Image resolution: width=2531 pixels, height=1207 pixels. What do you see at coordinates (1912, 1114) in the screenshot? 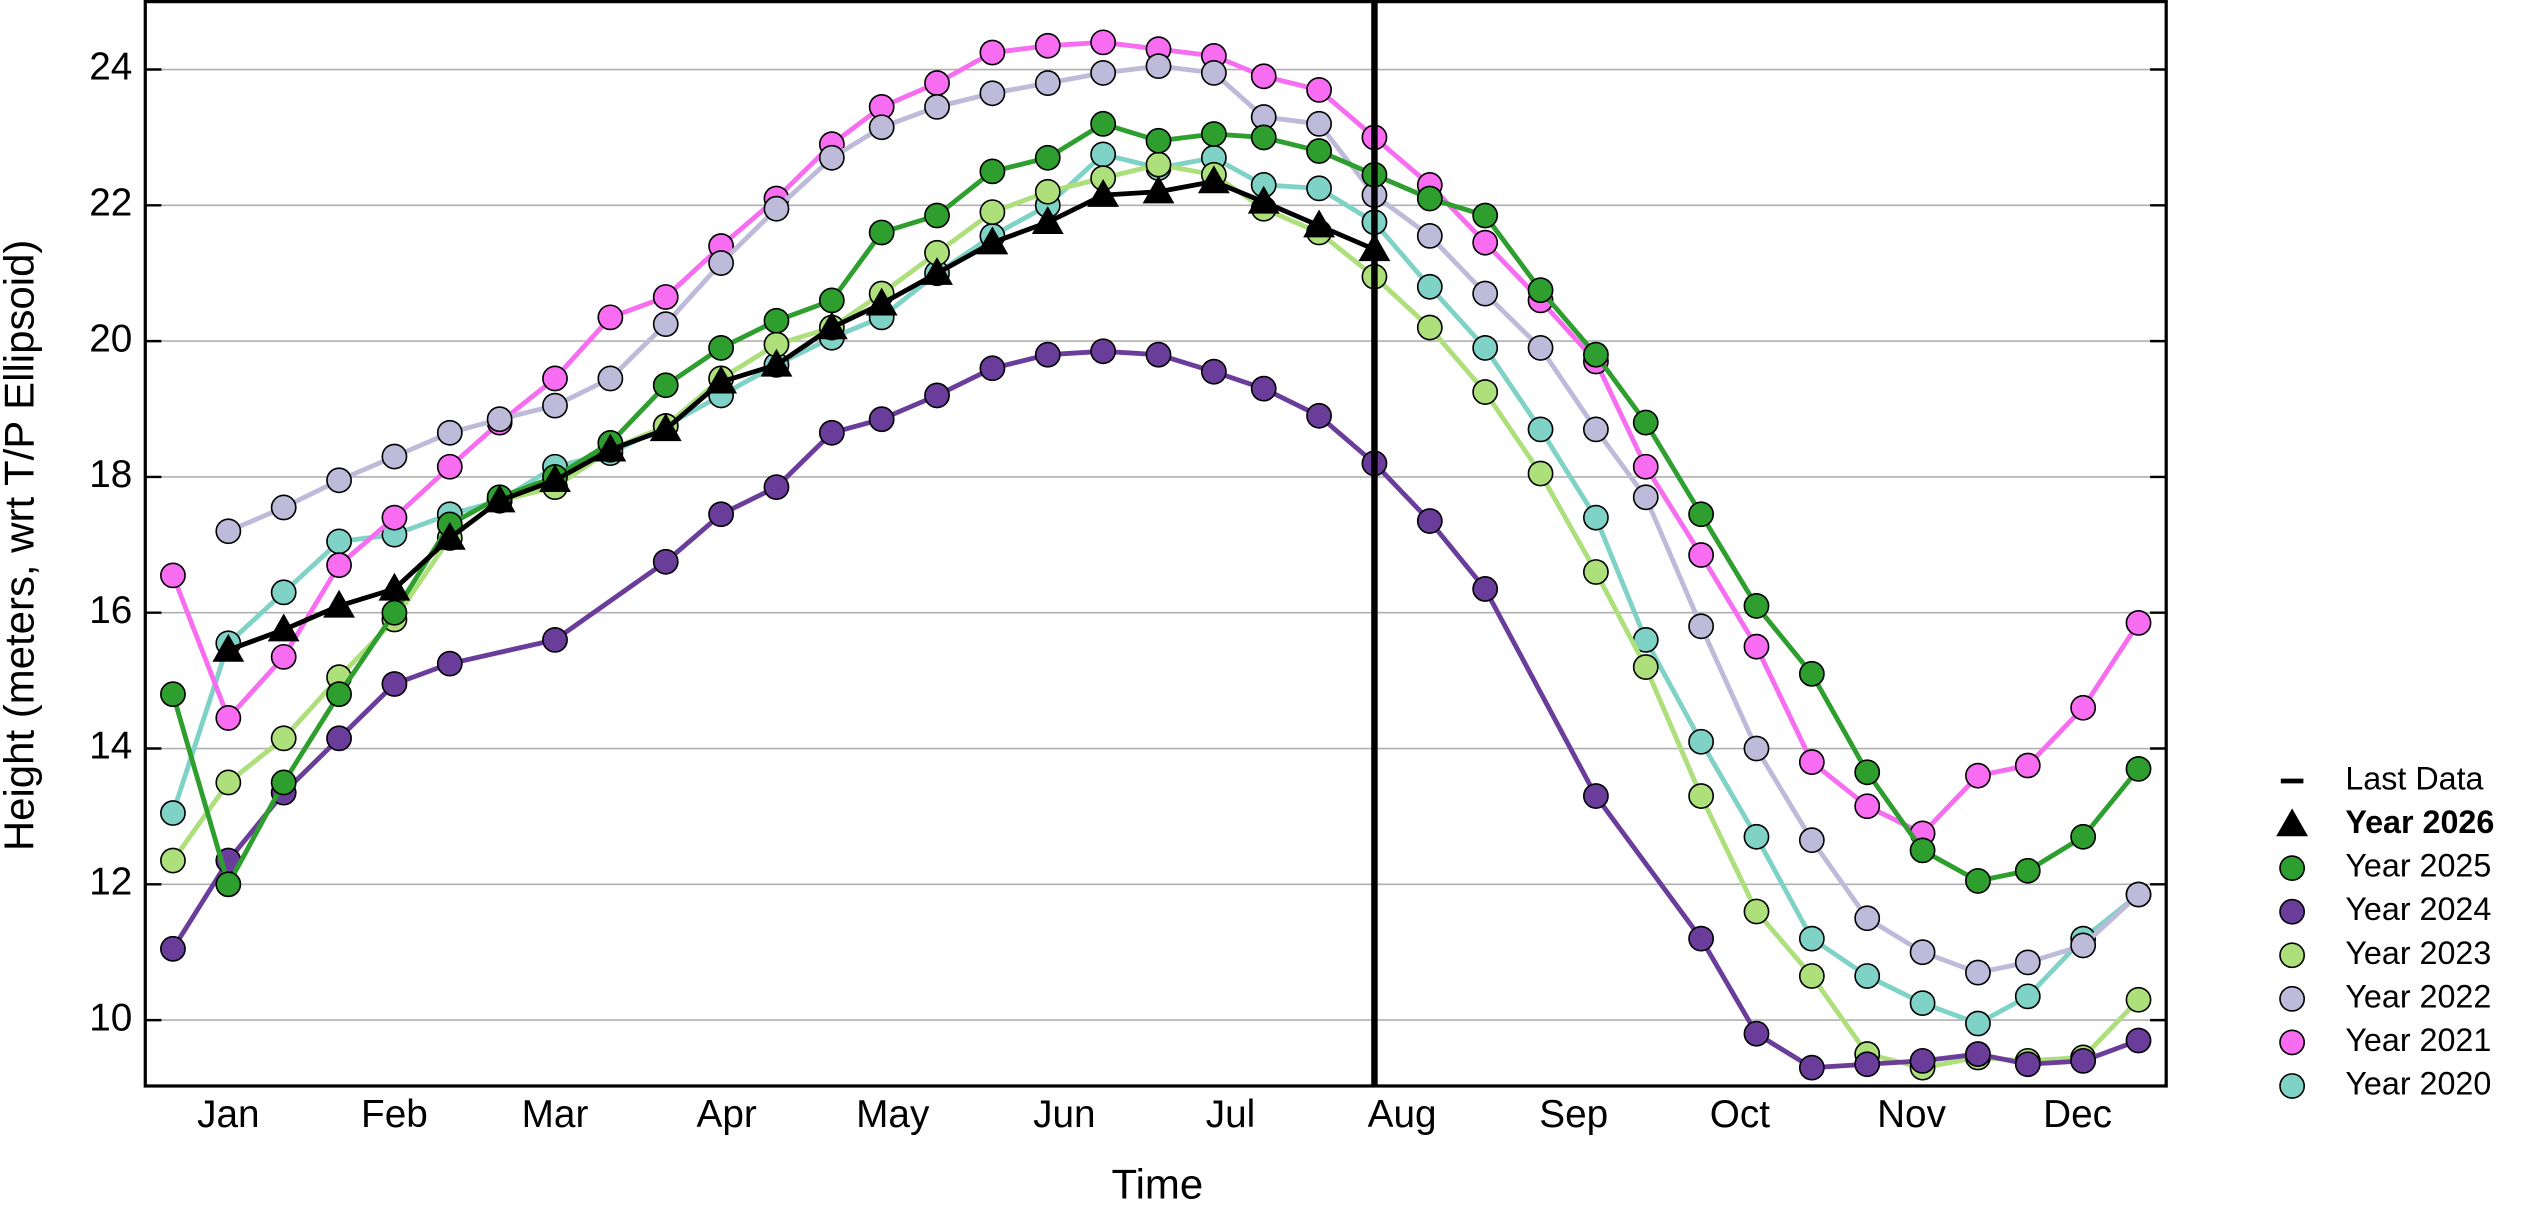
I see `x-tick-label: Nov` at bounding box center [1912, 1114].